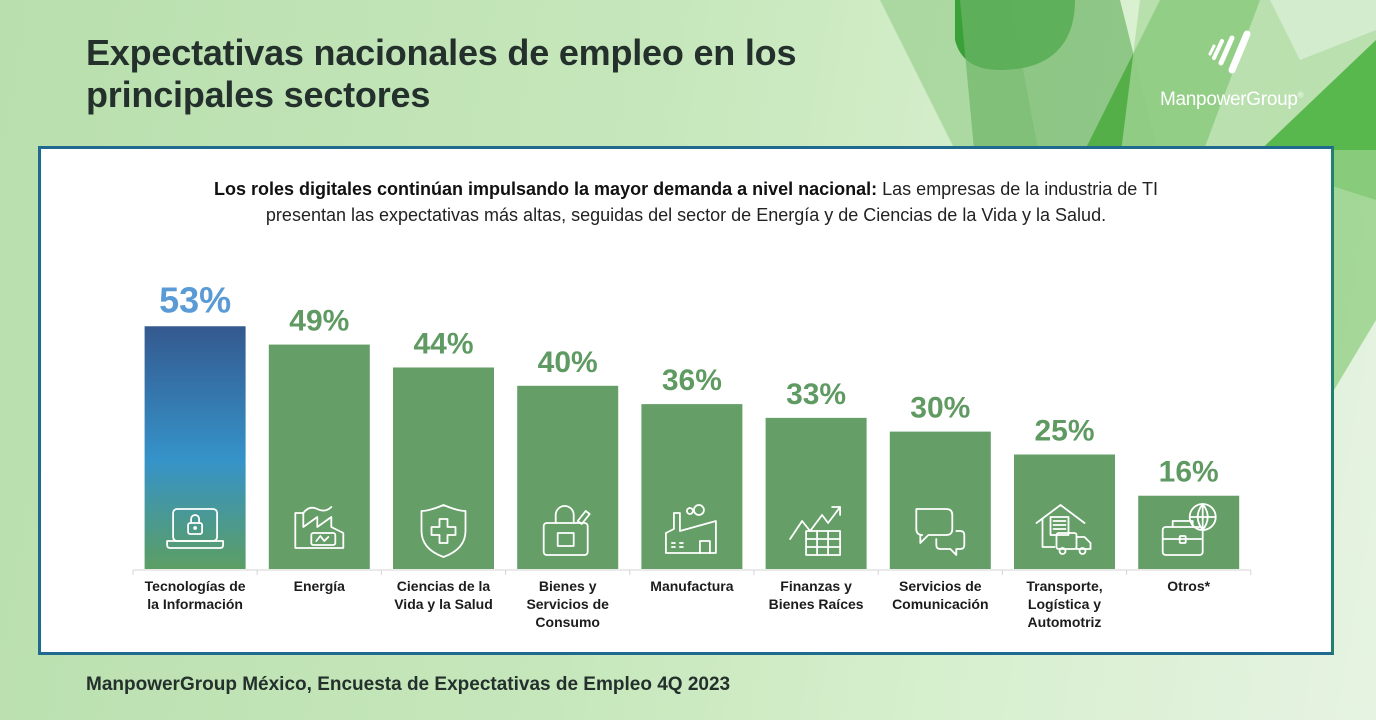 This screenshot has width=1376, height=720. I want to click on chart-table-icon, so click(815, 531).